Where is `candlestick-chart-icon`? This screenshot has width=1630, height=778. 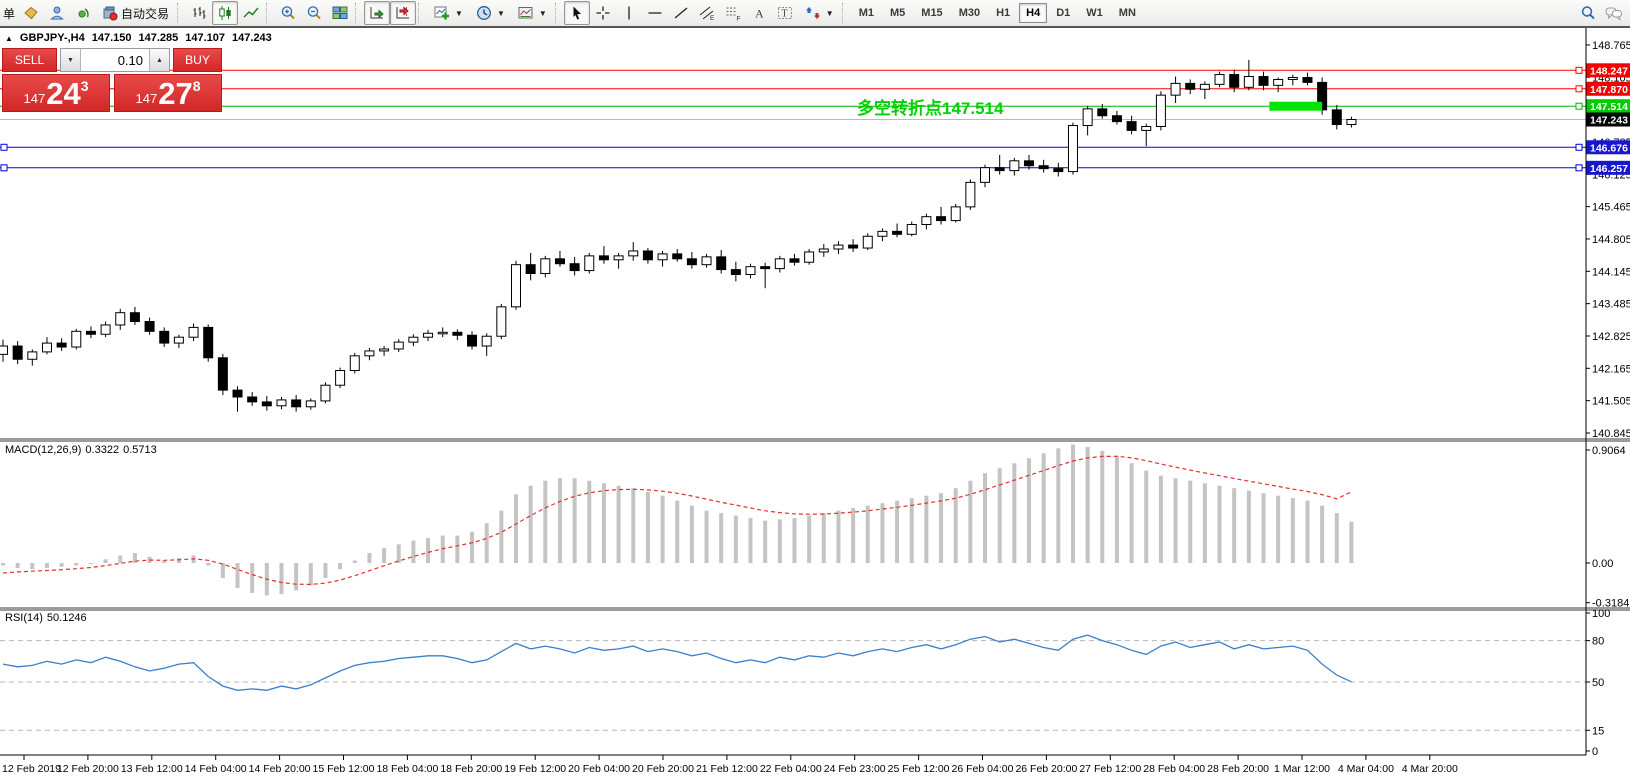
candlestick-chart-icon is located at coordinates (225, 13).